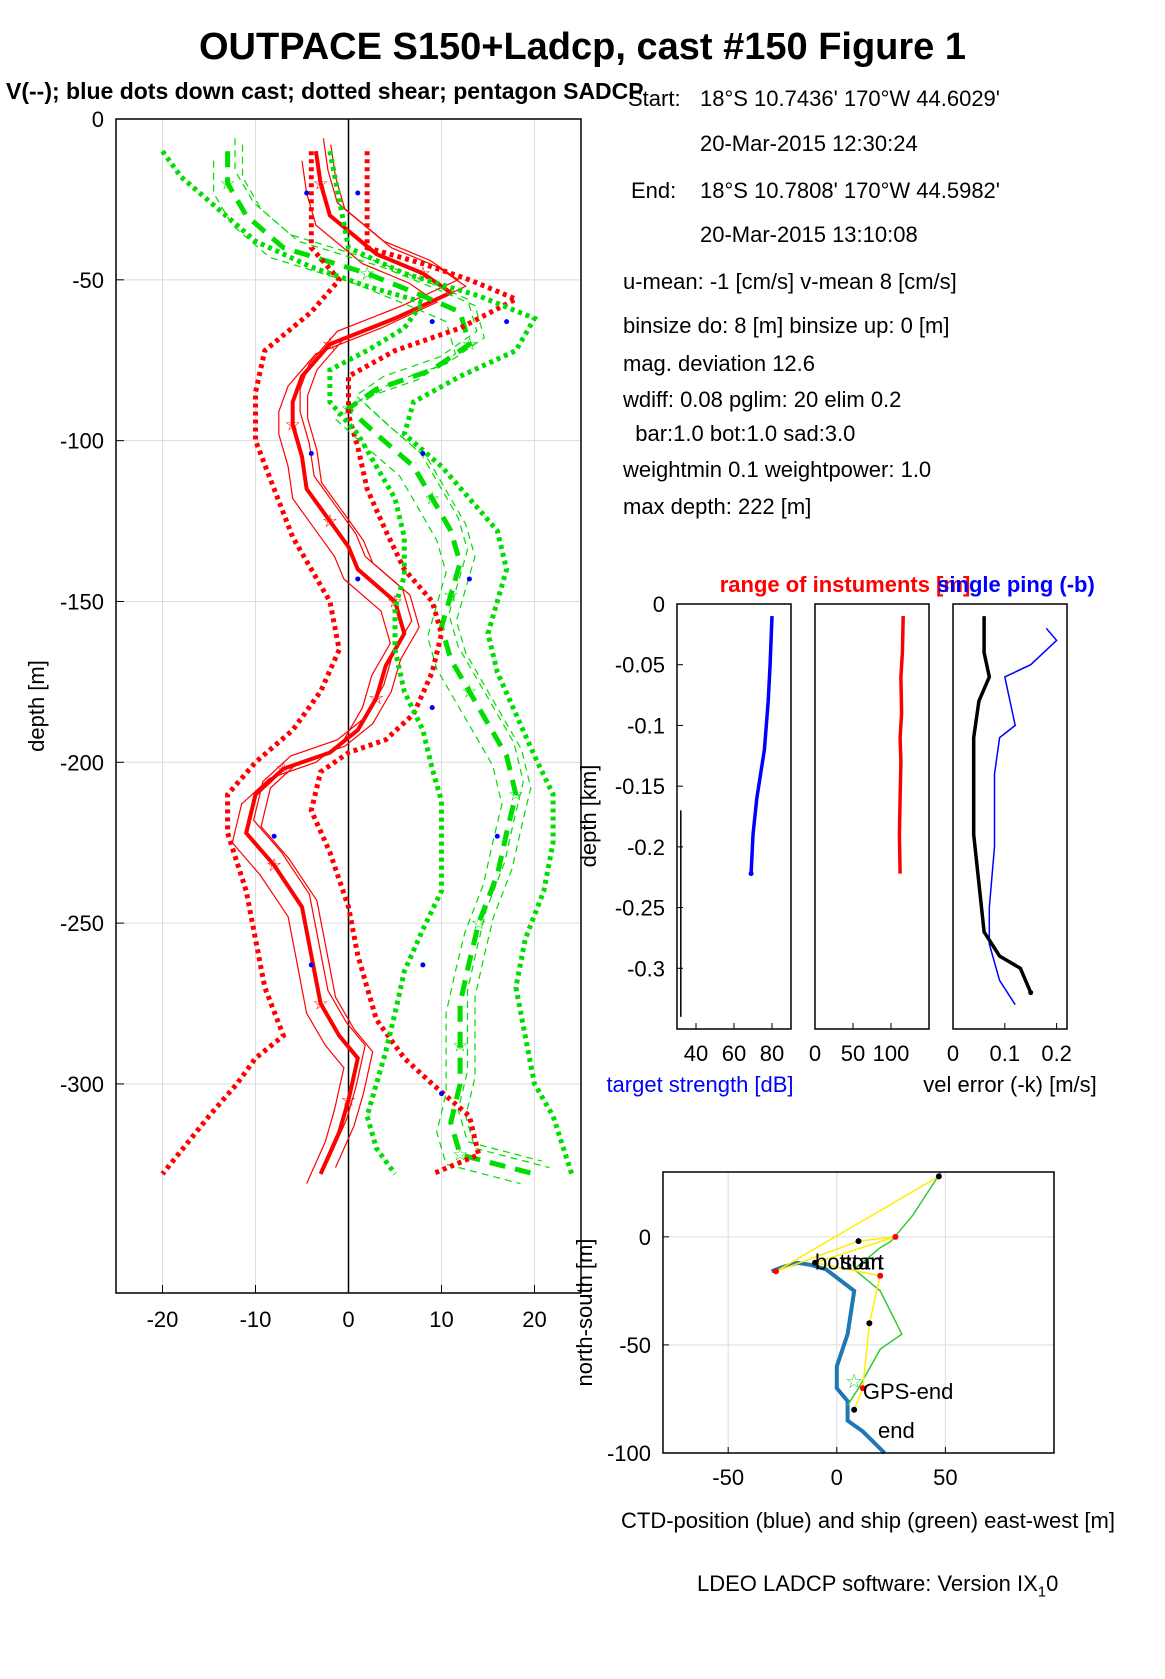  What do you see at coordinates (645, 1237) in the screenshot?
I see `pos-y-tick-label: 0` at bounding box center [645, 1237].